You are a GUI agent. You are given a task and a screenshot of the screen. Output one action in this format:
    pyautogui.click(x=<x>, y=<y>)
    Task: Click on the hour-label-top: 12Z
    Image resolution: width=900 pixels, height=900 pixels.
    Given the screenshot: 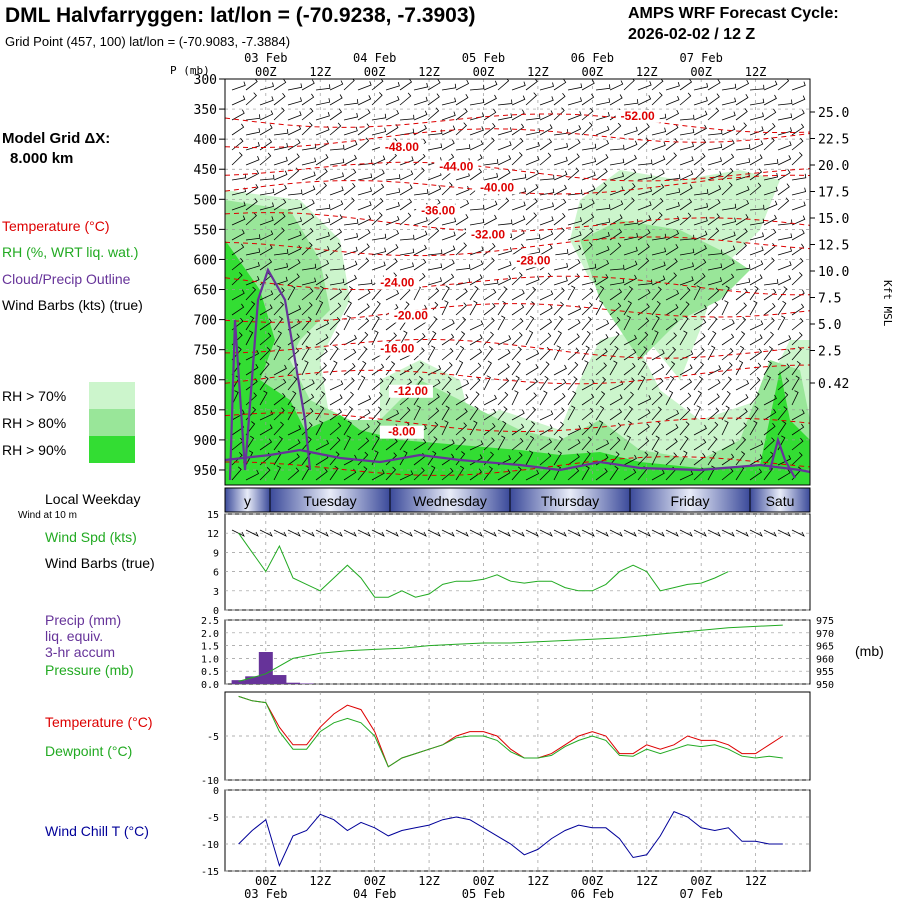 What is the action you would take?
    pyautogui.click(x=429, y=72)
    